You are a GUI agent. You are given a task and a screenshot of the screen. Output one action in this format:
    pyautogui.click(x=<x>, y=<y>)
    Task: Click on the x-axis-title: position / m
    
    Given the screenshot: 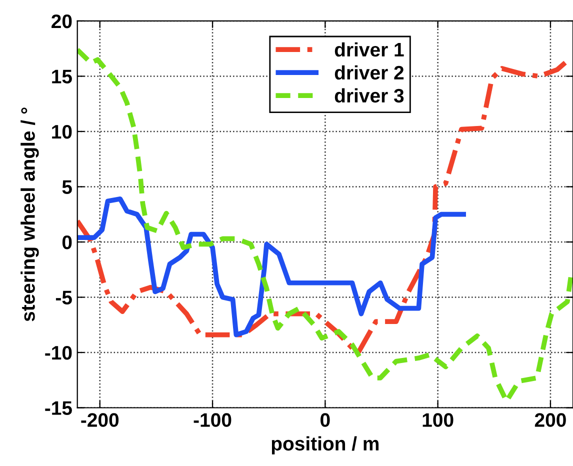 What is the action you would take?
    pyautogui.click(x=325, y=445)
    